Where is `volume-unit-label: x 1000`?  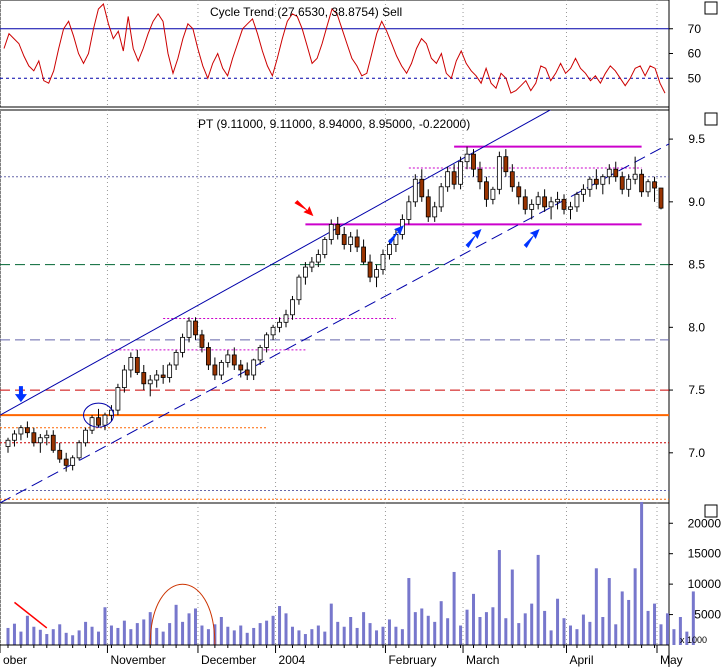 volume-unit-label: x 1000 is located at coordinates (693, 640).